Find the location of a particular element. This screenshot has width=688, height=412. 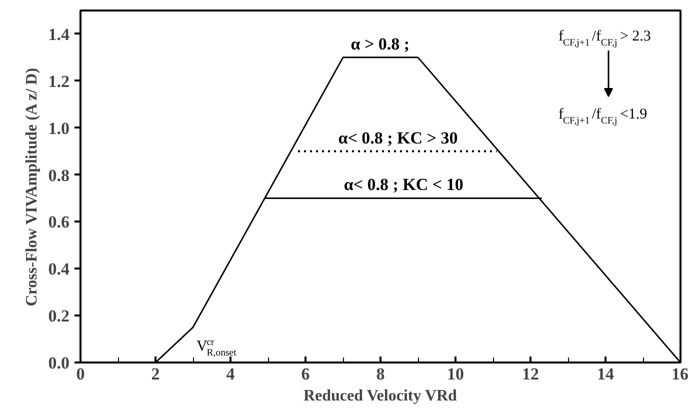

x-axis-title: Reduced Velocity VRd is located at coordinates (380, 396).